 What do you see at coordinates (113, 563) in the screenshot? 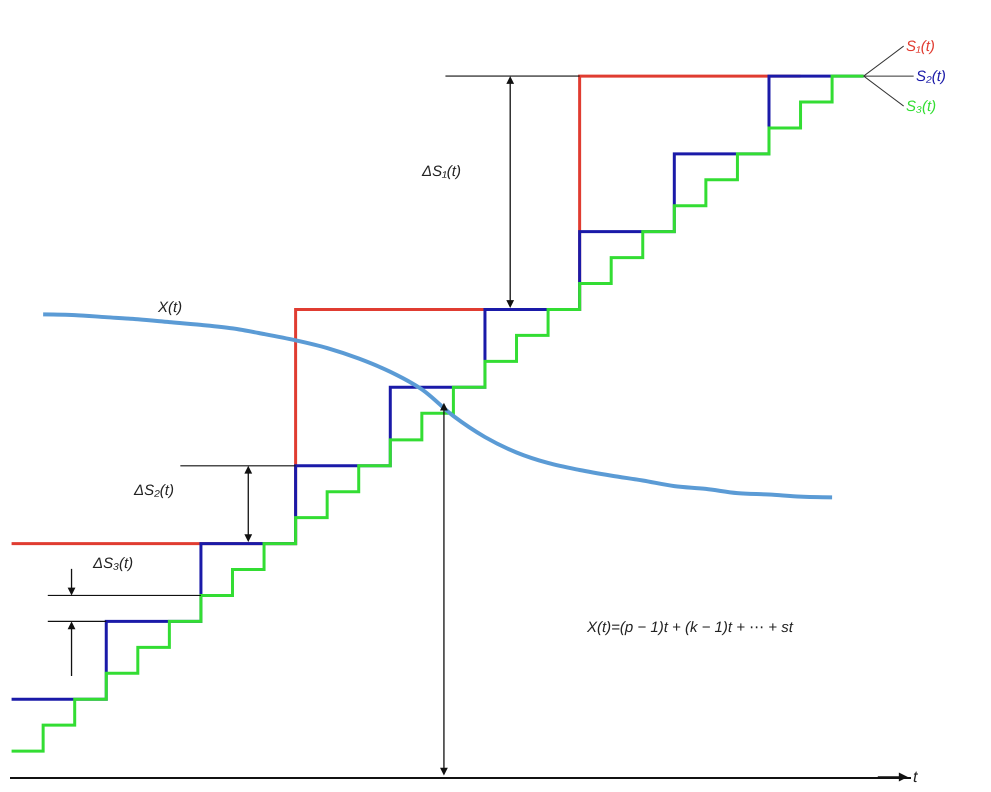
I see `annotation: ΔS₃(t)` at bounding box center [113, 563].